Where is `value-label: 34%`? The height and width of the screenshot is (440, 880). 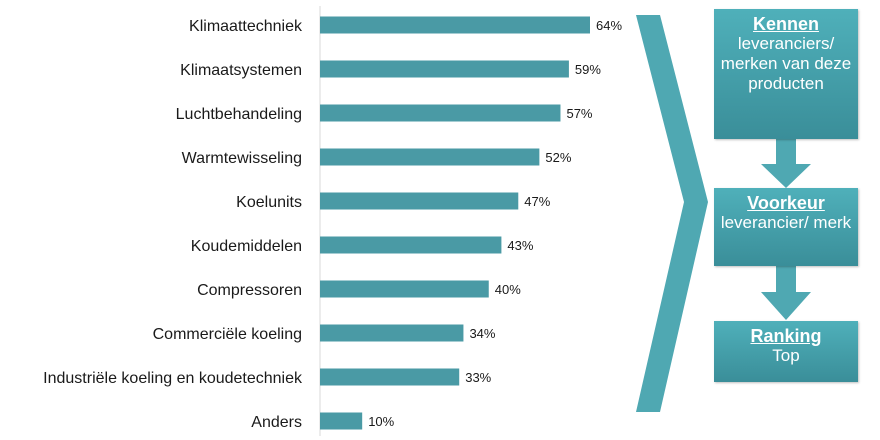 value-label: 34% is located at coordinates (482, 333).